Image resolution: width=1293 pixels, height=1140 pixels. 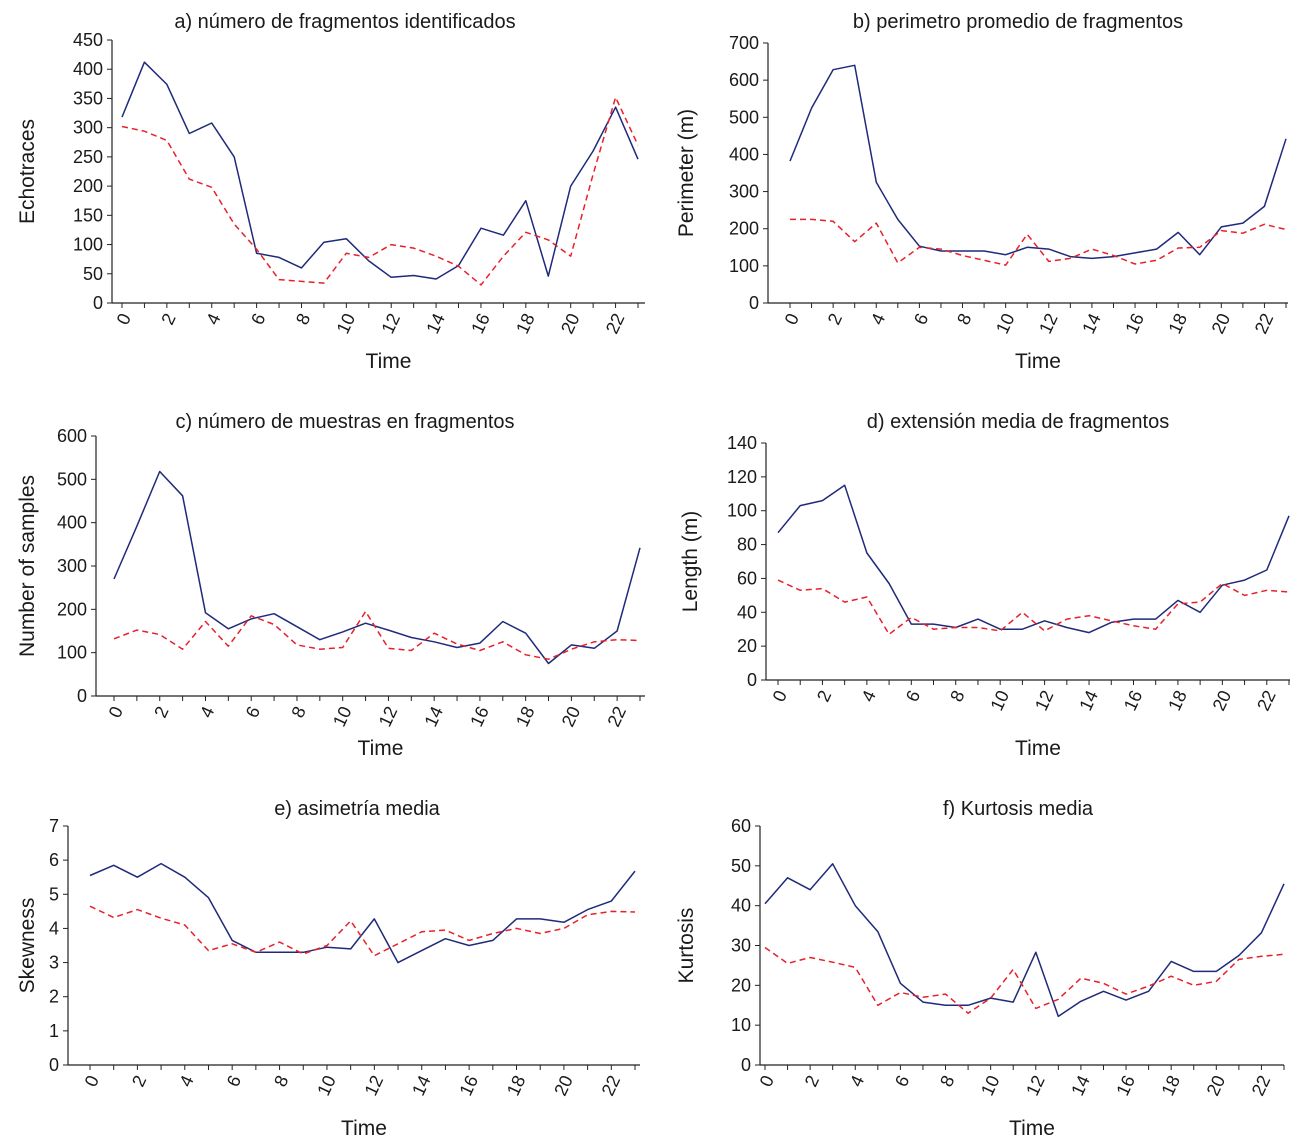 I want to click on y-axis-label: Number of samples, so click(x=27, y=566).